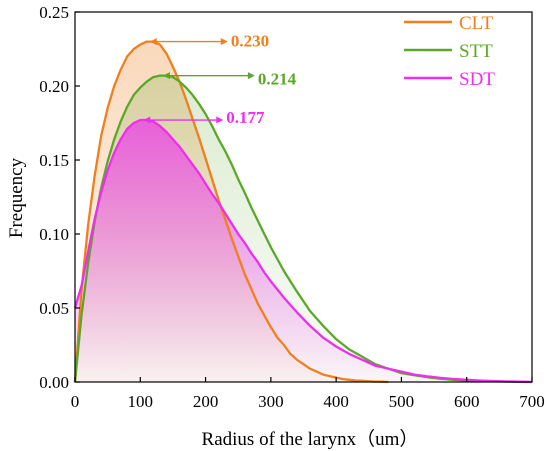  What do you see at coordinates (467, 401) in the screenshot?
I see `x-tick-label: 600` at bounding box center [467, 401].